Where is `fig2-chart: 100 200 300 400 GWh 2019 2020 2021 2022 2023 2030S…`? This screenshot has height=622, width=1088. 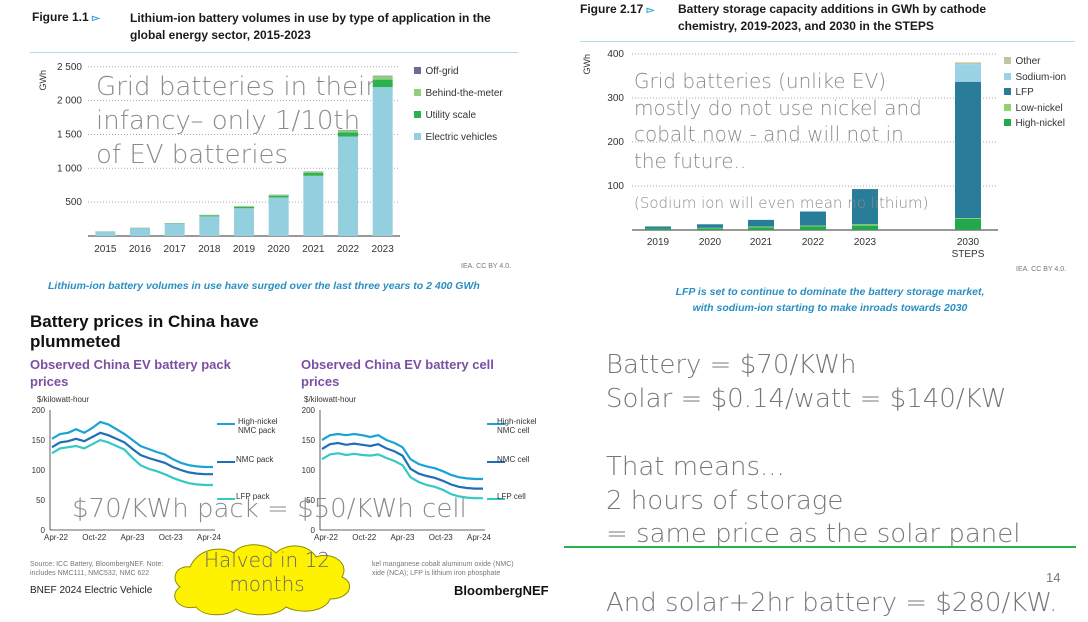
fig2-chart: 100 200 300 400 GWh 2019 2020 2021 2022 2023 2030S… is located at coordinates (790, 154).